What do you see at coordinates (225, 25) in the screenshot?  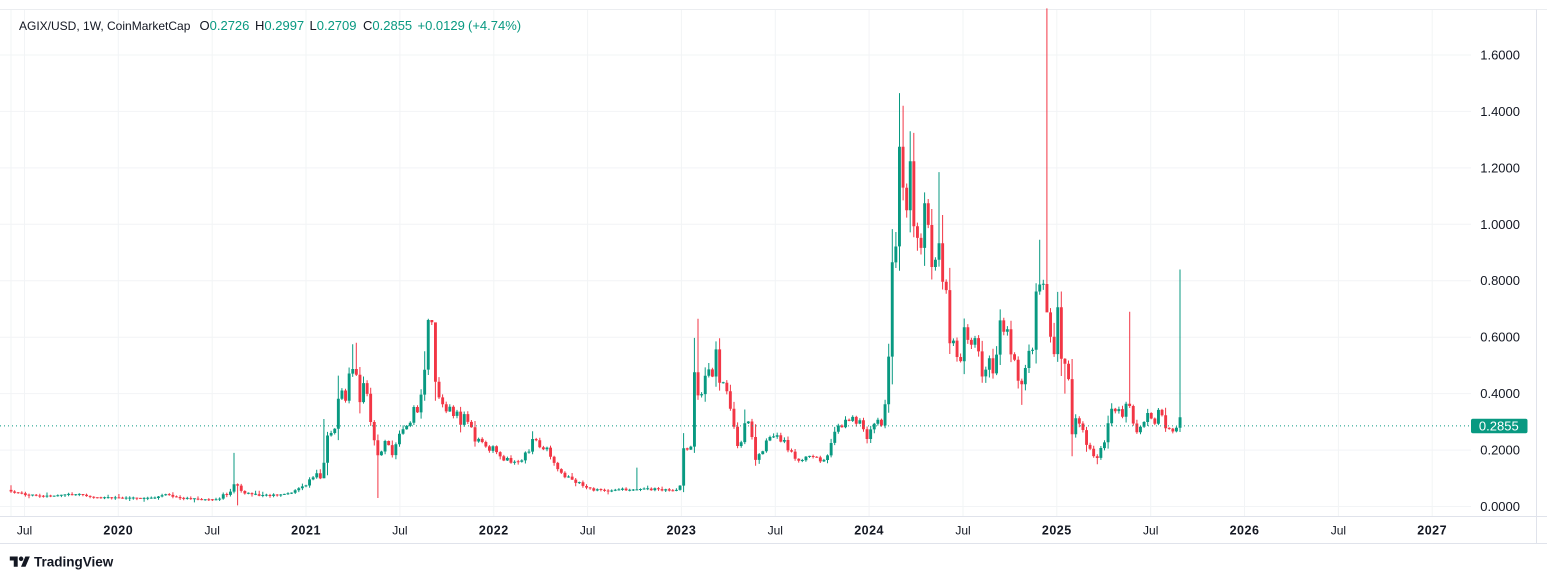 I see `svg-text: O0.2726` at bounding box center [225, 25].